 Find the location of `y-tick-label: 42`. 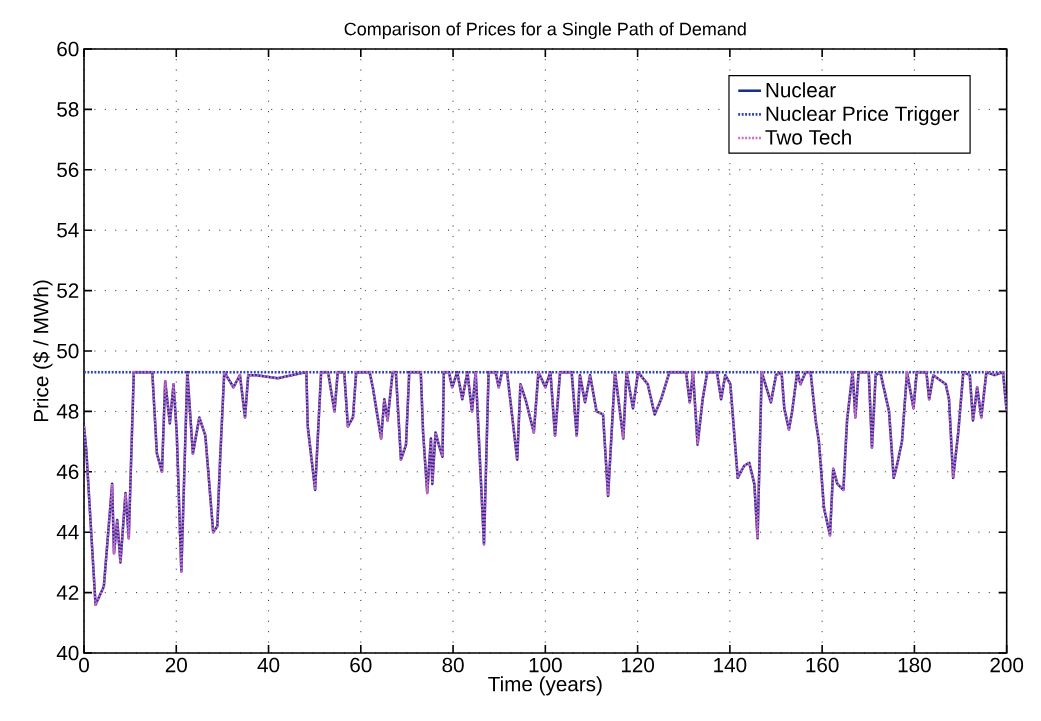

y-tick-label: 42 is located at coordinates (67, 592).